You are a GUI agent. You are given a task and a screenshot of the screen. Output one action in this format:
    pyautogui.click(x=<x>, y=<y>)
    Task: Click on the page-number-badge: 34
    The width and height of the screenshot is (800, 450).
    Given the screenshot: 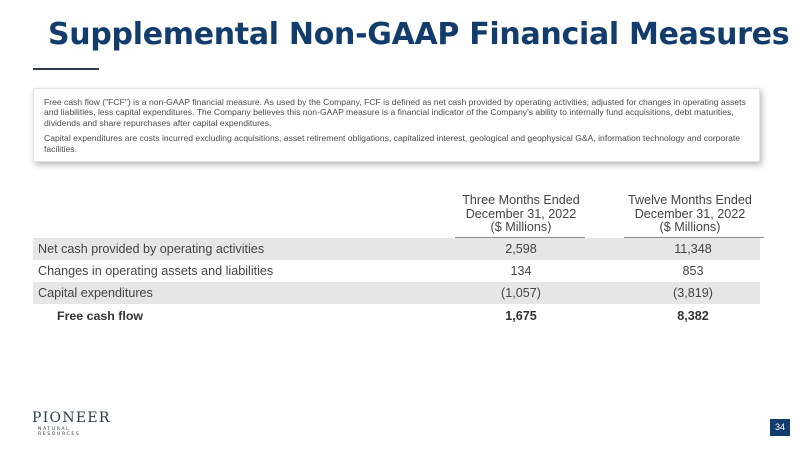 What is the action you would take?
    pyautogui.click(x=780, y=427)
    